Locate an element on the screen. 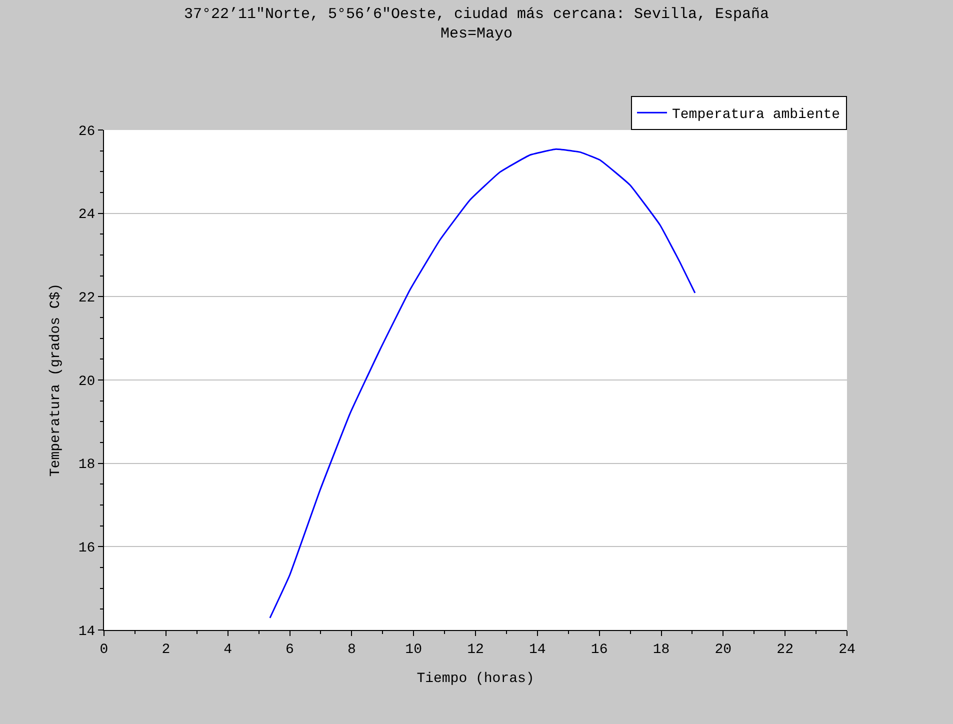  y-tick-label: 18 is located at coordinates (87, 465).